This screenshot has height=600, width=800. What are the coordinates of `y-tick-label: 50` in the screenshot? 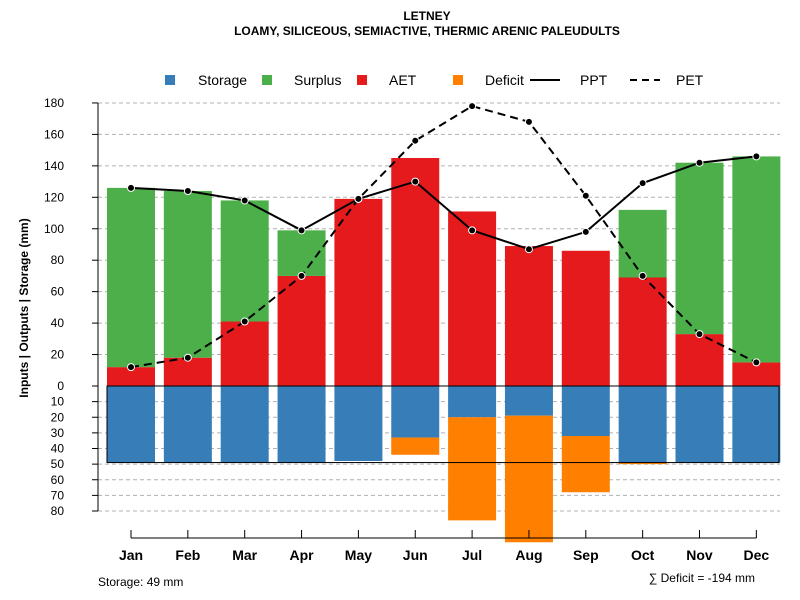 It's located at (58, 464).